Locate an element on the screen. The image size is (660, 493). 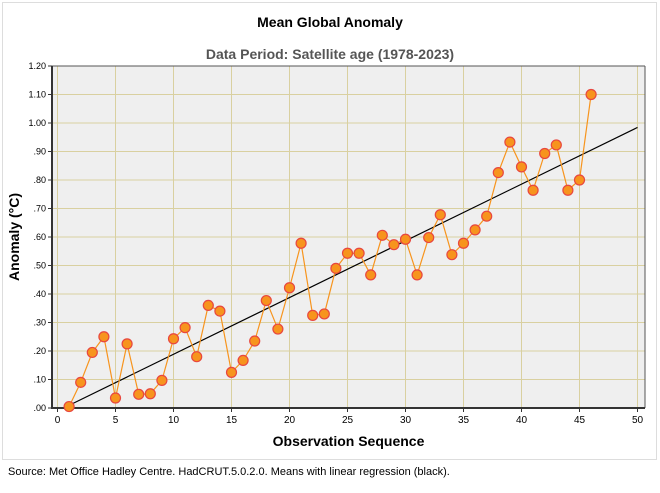
x-tick-label: 0 is located at coordinates (58, 420).